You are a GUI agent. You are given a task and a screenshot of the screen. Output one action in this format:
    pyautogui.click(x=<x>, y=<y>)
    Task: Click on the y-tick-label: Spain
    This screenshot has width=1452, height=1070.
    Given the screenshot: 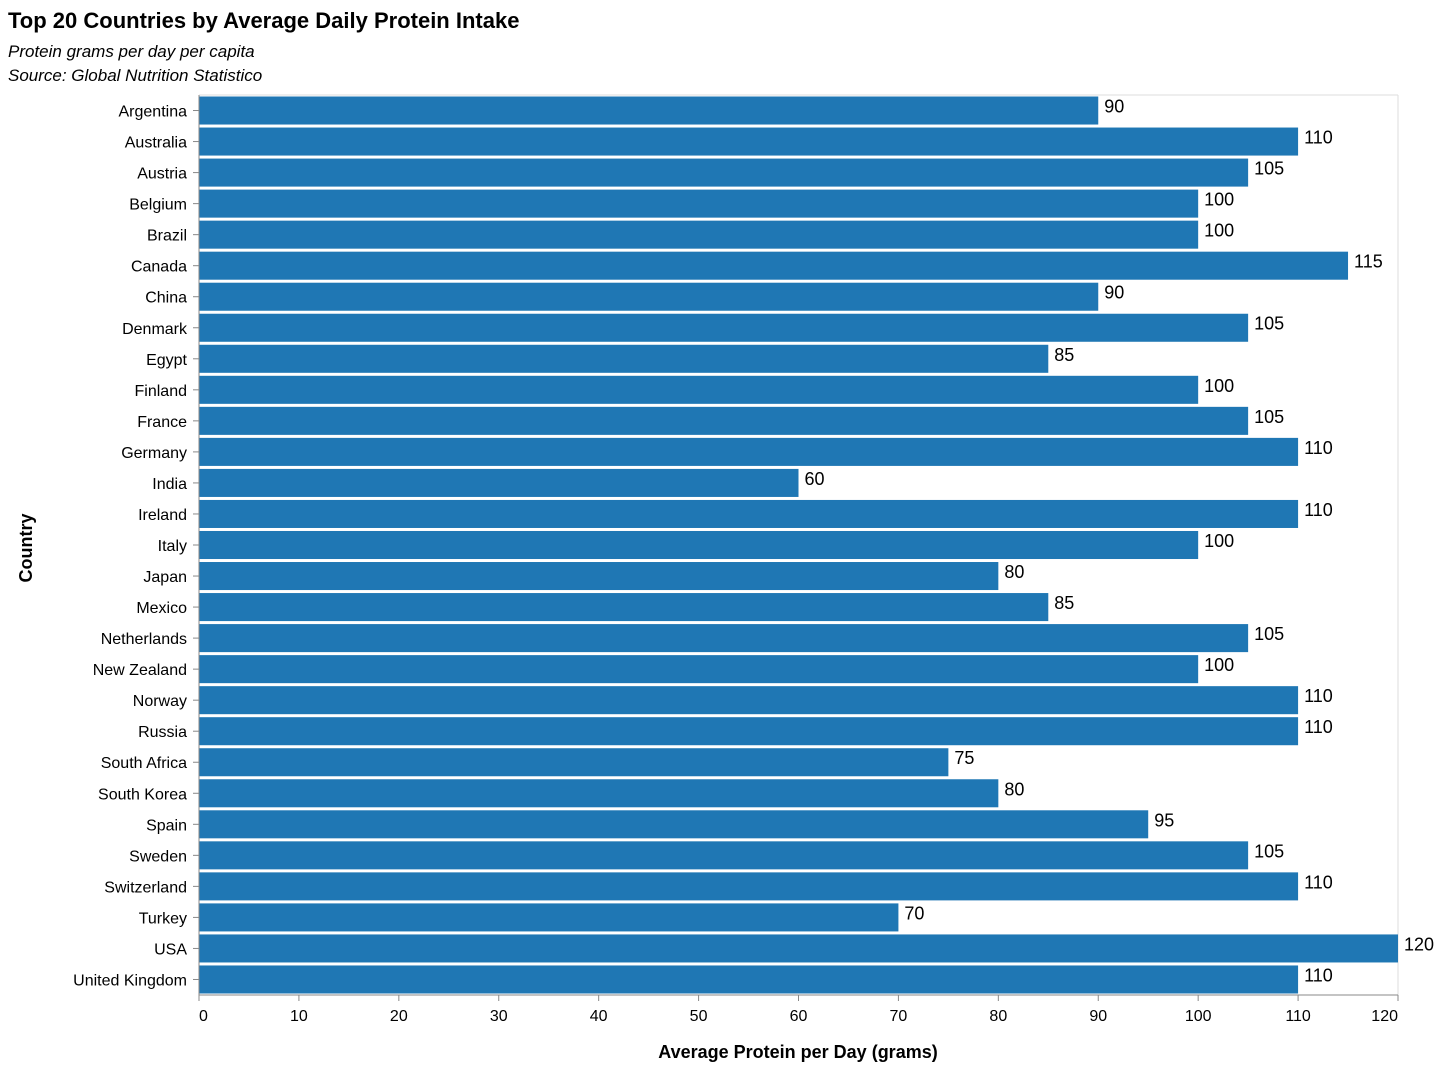 What is the action you would take?
    pyautogui.click(x=166, y=825)
    